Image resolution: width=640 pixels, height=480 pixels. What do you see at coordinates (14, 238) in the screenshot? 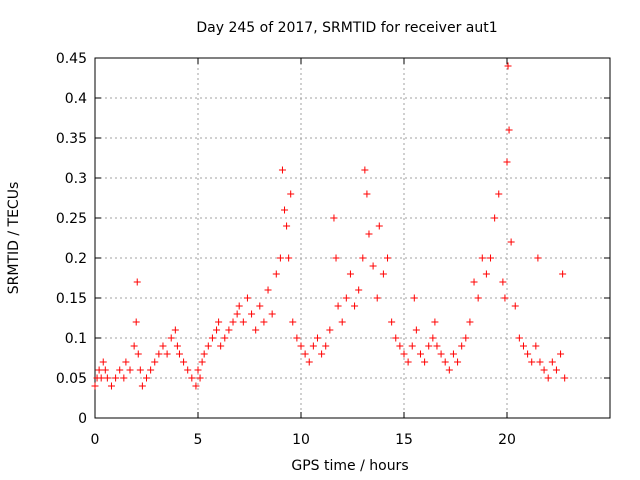
I see `y-axis-label: SRMTID / TECUs` at bounding box center [14, 238].